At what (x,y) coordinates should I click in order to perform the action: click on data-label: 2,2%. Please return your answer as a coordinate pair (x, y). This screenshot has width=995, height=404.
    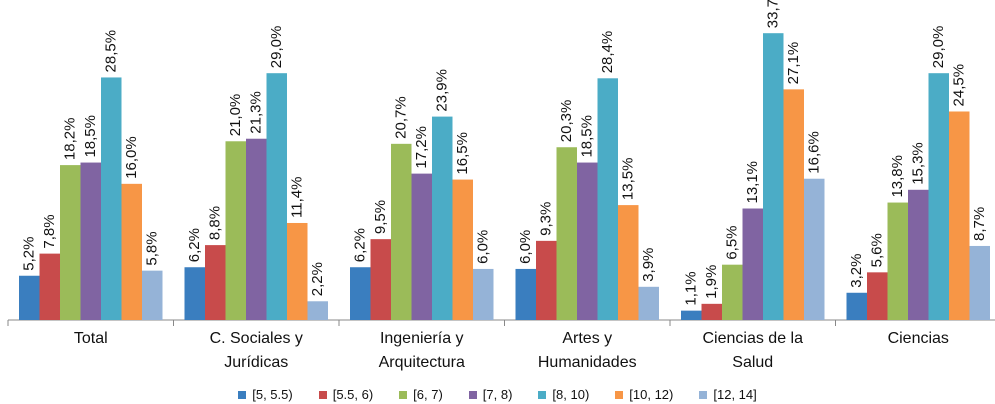
    Looking at the image, I should click on (317, 279).